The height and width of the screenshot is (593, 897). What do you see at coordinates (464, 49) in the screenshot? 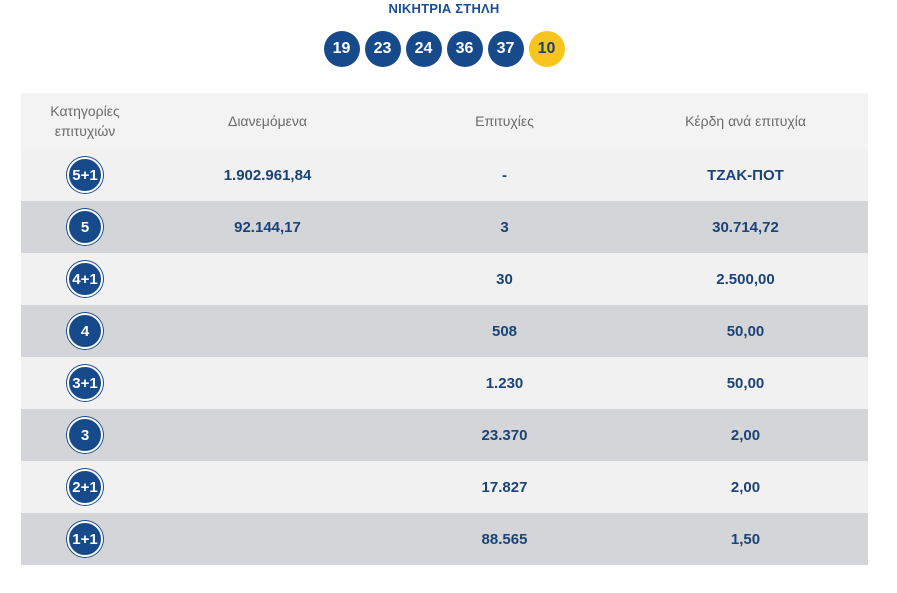
I see `winning-number-ball: 36` at bounding box center [464, 49].